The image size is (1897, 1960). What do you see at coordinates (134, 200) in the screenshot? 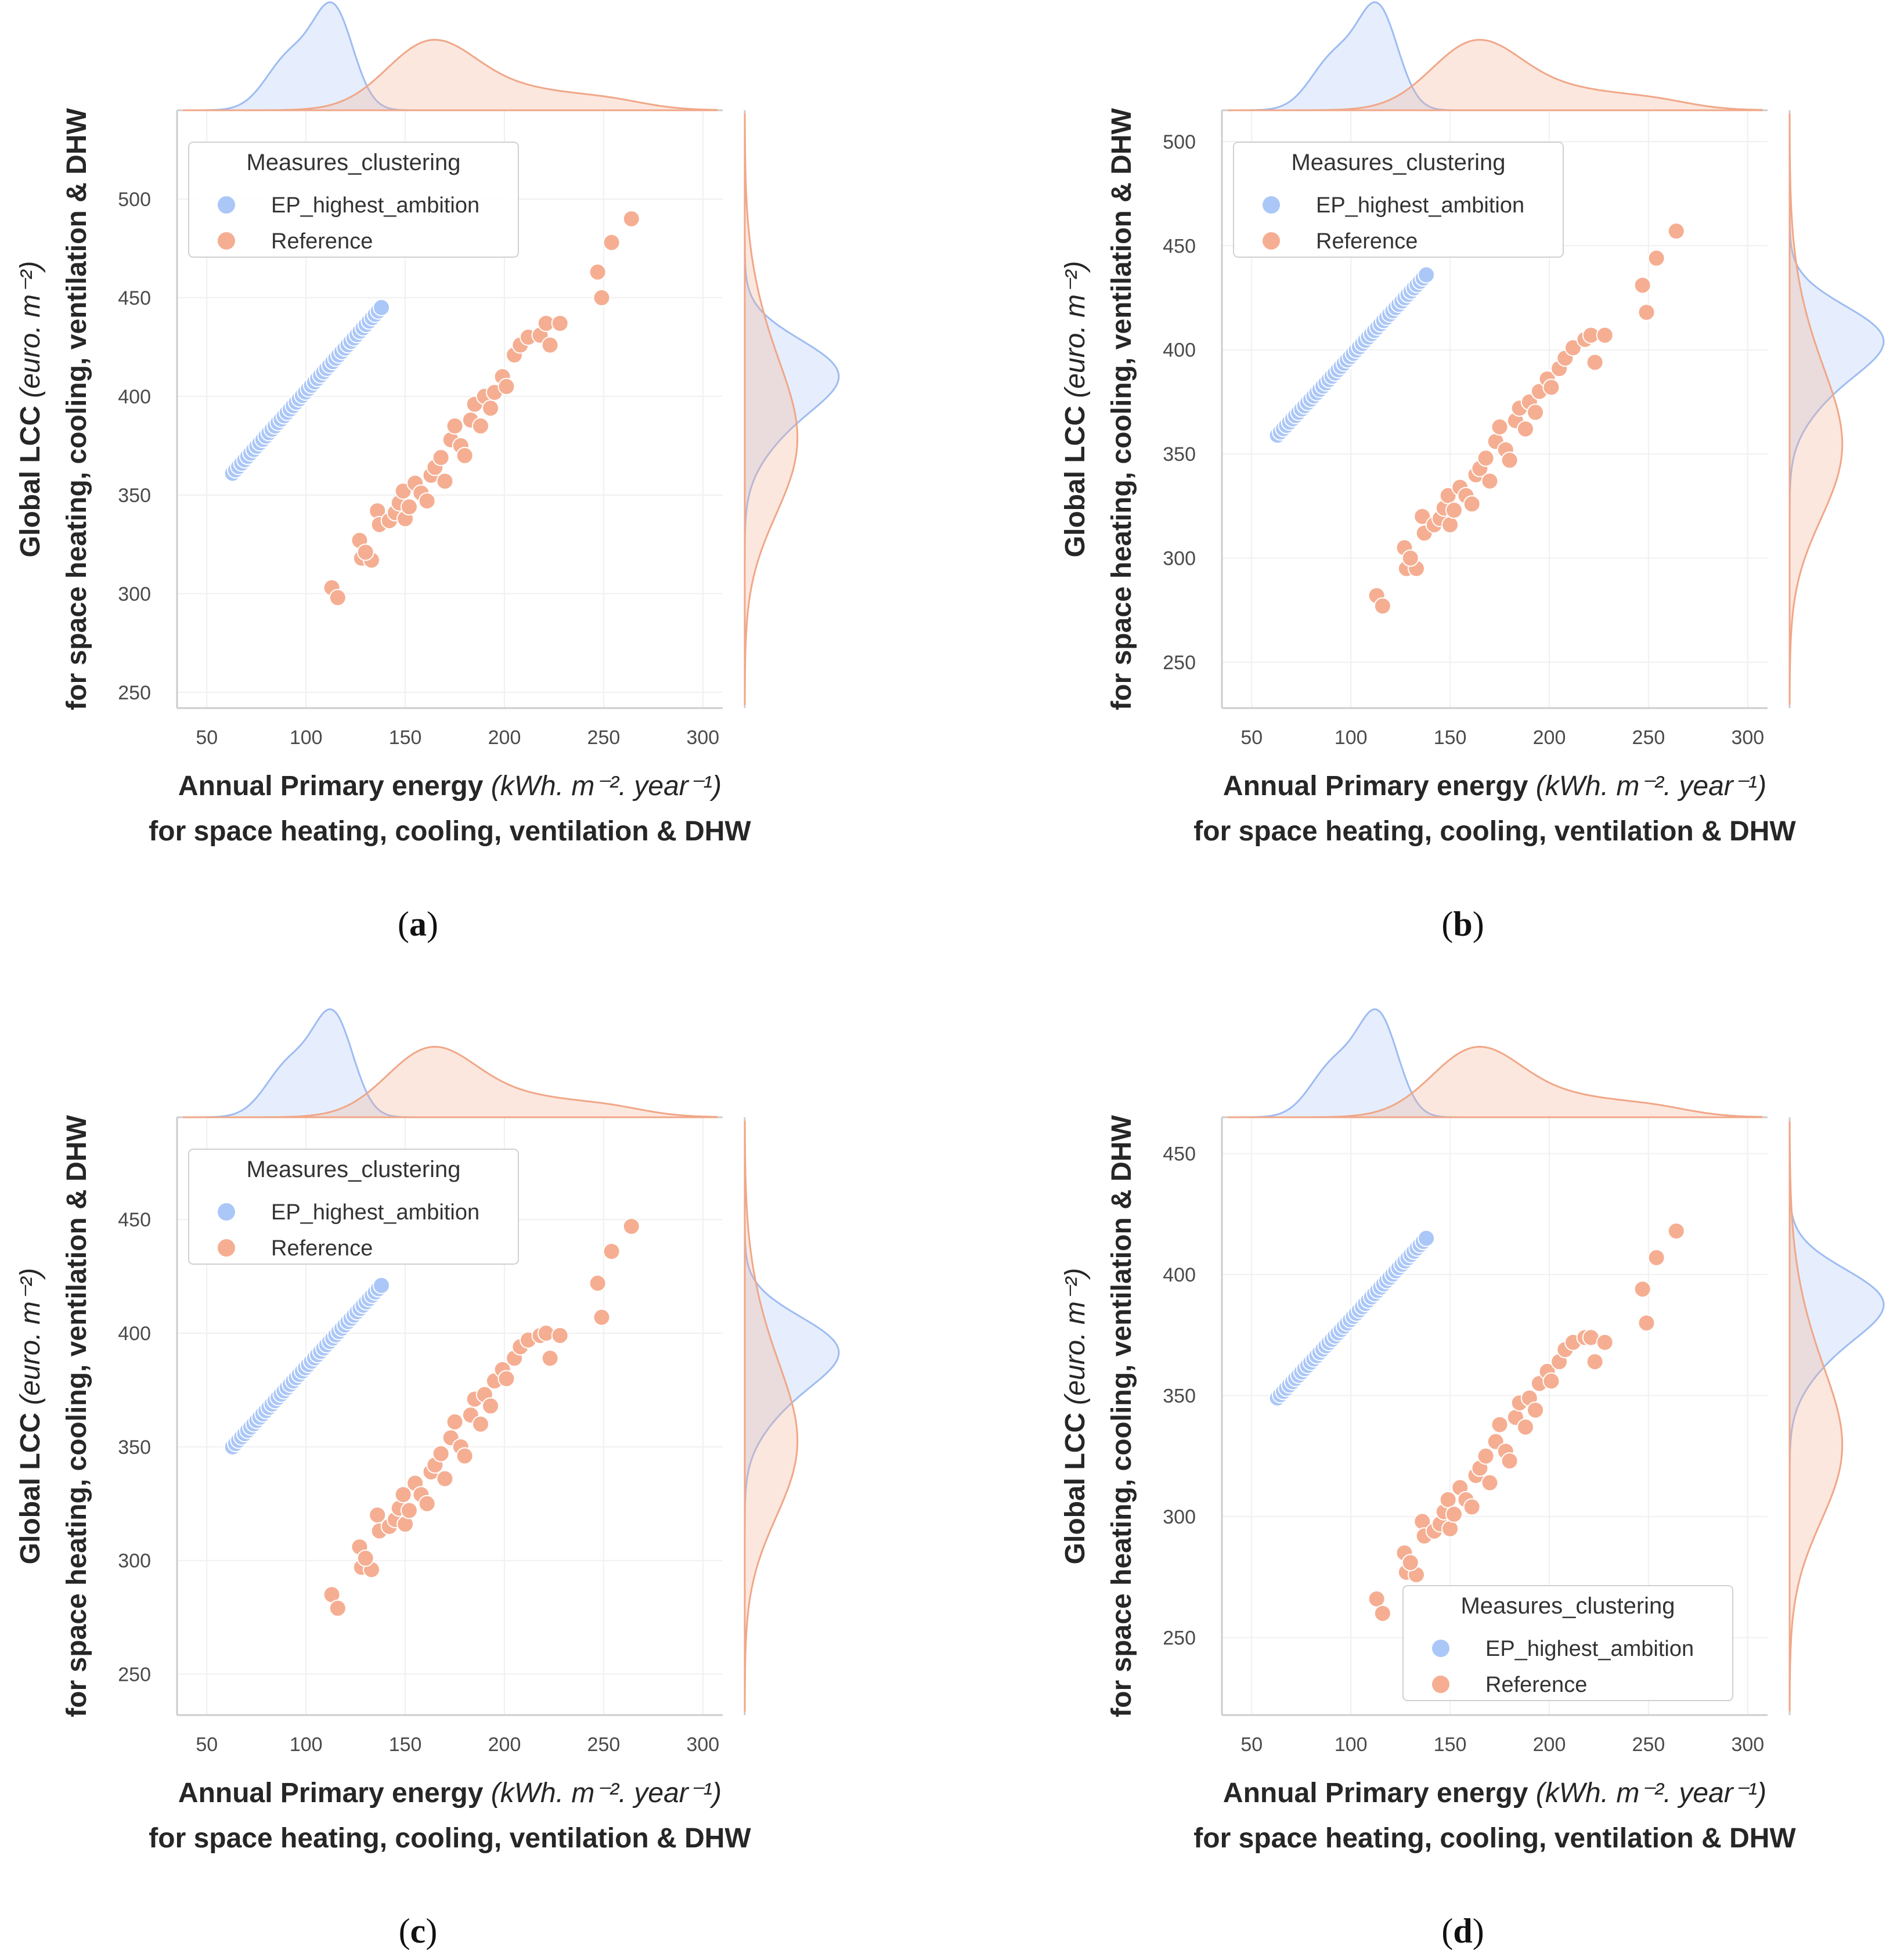
I see `y-tick-label: 500` at bounding box center [134, 200].